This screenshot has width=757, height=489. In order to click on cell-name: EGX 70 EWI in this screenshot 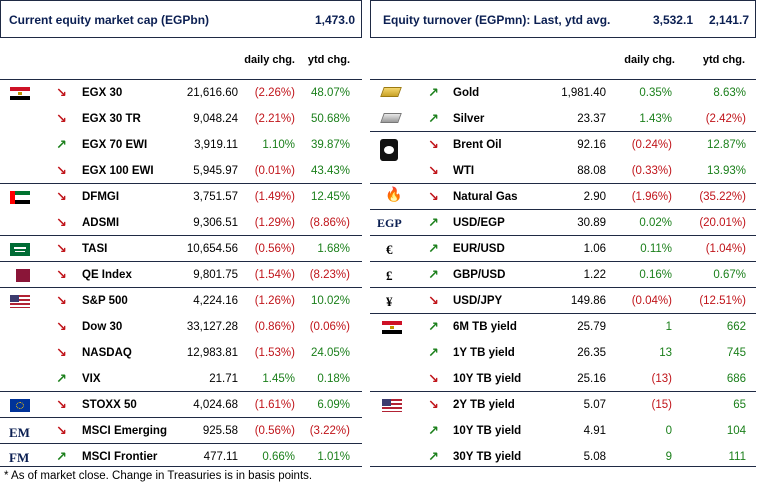, I will do `click(115, 145)`.